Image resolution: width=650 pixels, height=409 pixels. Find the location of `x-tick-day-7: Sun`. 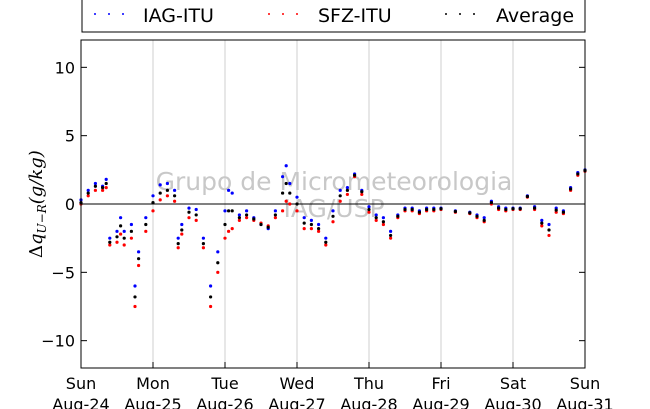

x-tick-day-7: Sun is located at coordinates (585, 383).